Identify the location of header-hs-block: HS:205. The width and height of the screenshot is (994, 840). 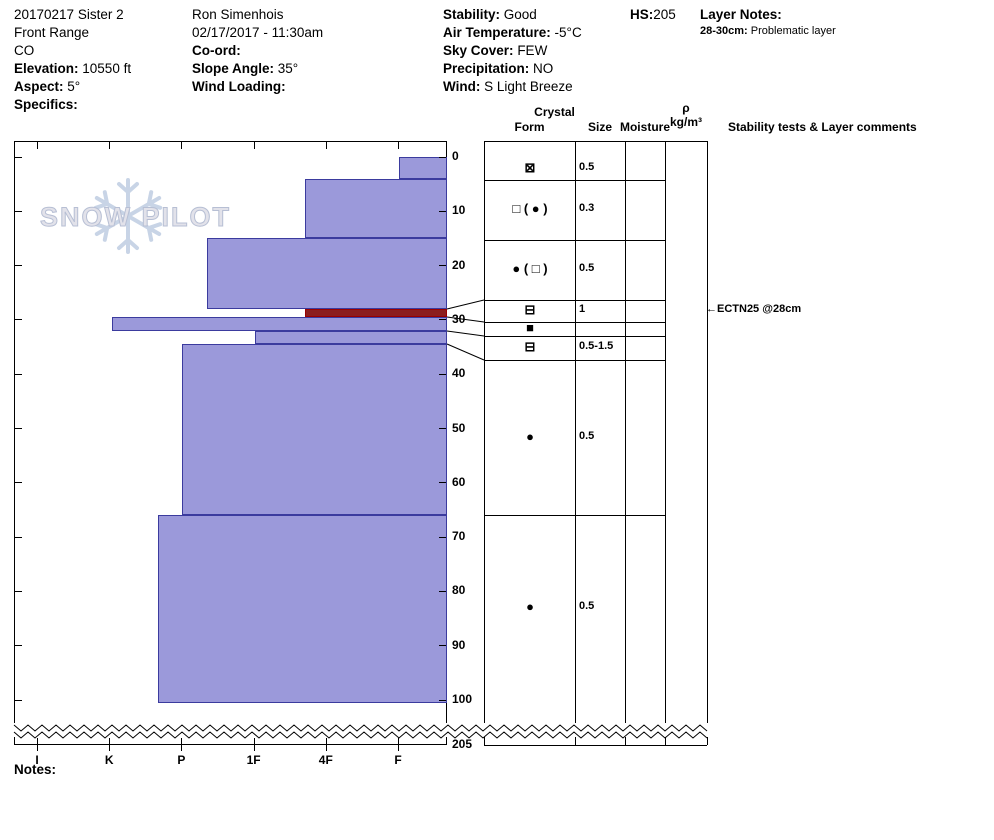
(653, 15).